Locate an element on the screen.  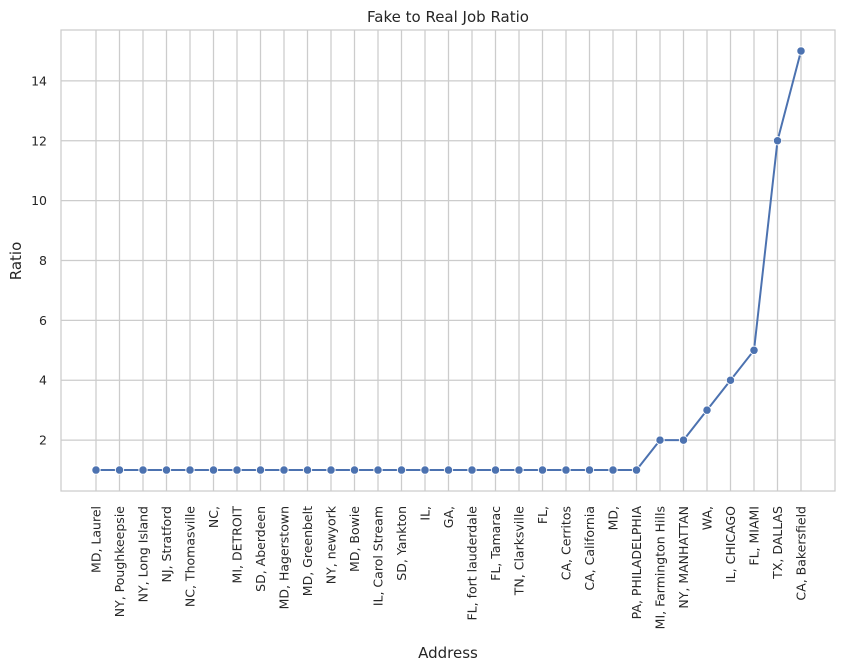
x-tick-label: CA, Bakersfield is located at coordinates (801, 553).